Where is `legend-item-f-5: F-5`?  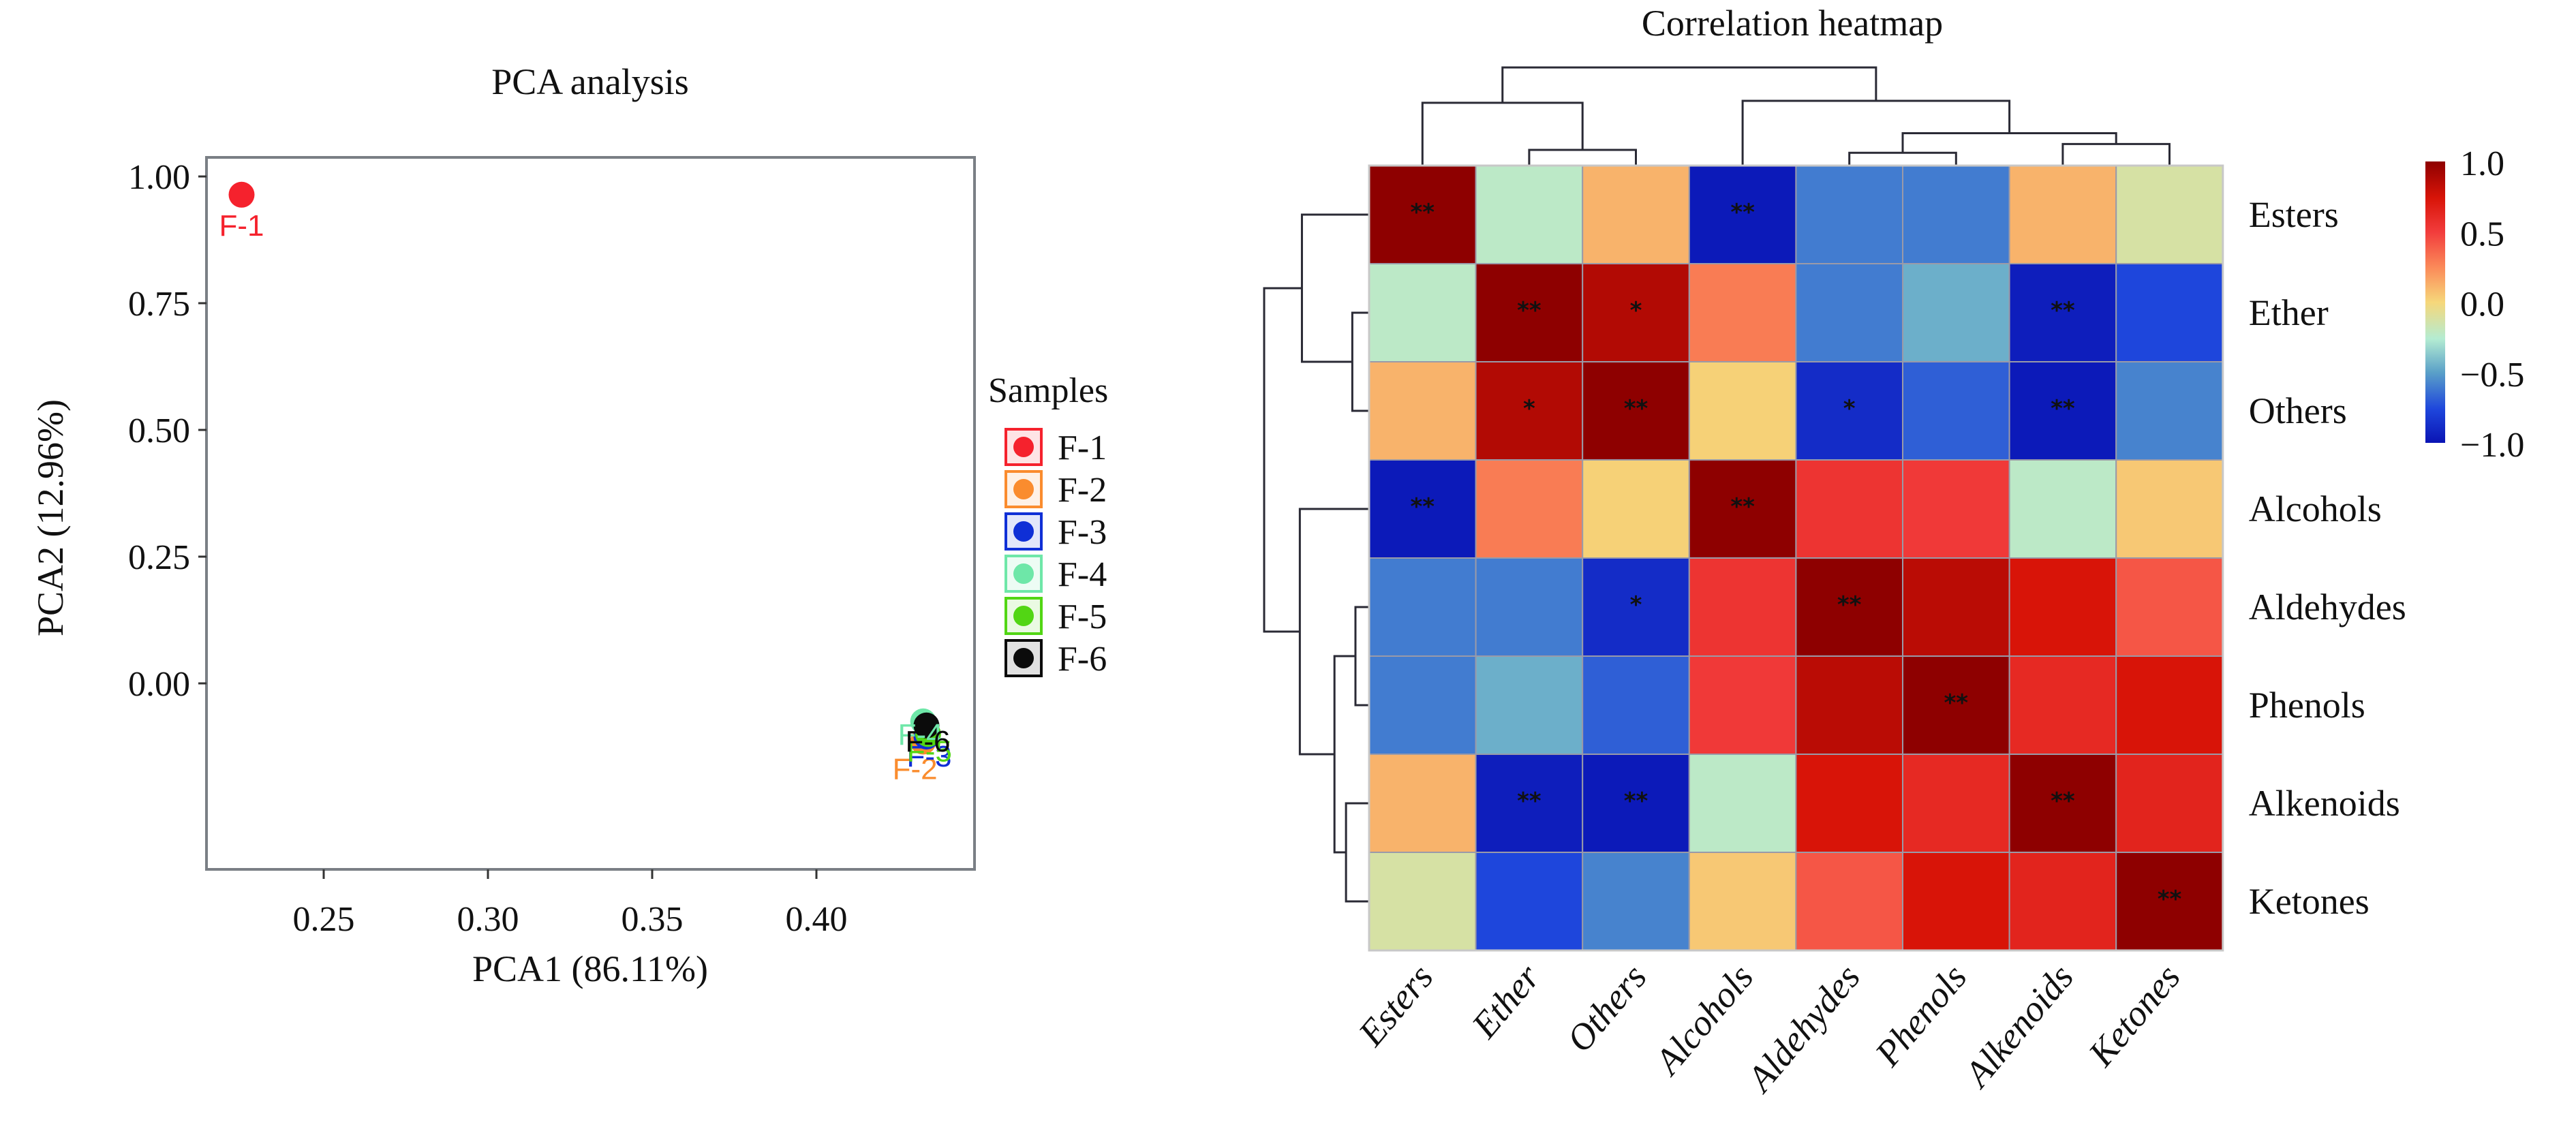 legend-item-f-5: F-5 is located at coordinates (1056, 616).